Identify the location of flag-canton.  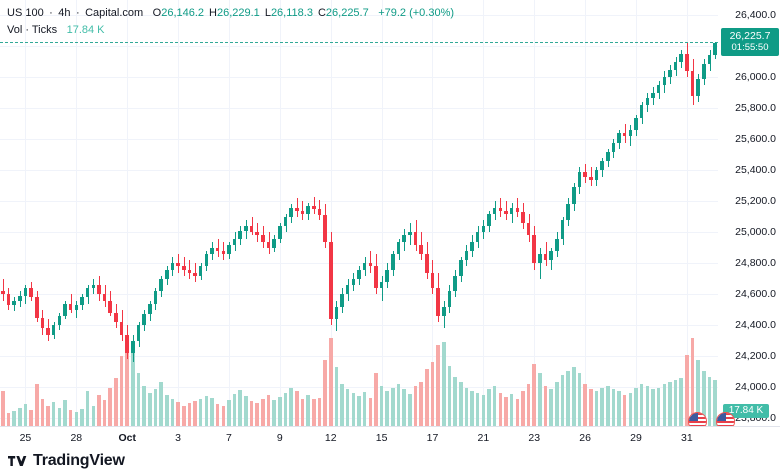
(721, 417).